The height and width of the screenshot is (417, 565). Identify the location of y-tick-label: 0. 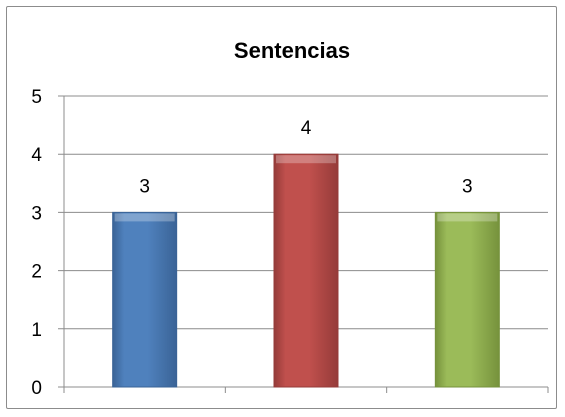
(36, 388).